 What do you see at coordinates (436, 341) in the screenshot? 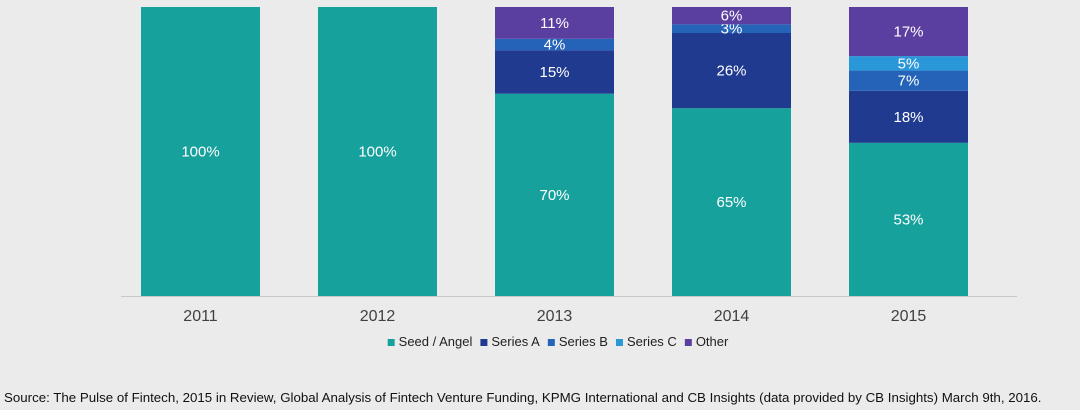
I see `legend-label-seed-angel: Seed / Angel` at bounding box center [436, 341].